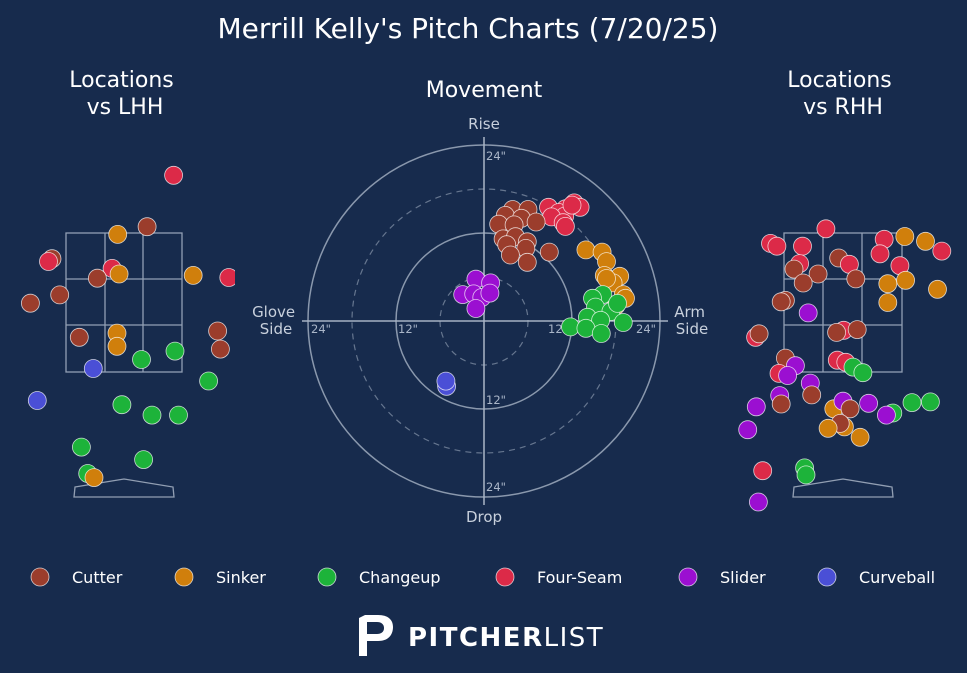 The width and height of the screenshot is (967, 673). I want to click on legend-marker-cutter, so click(40, 577).